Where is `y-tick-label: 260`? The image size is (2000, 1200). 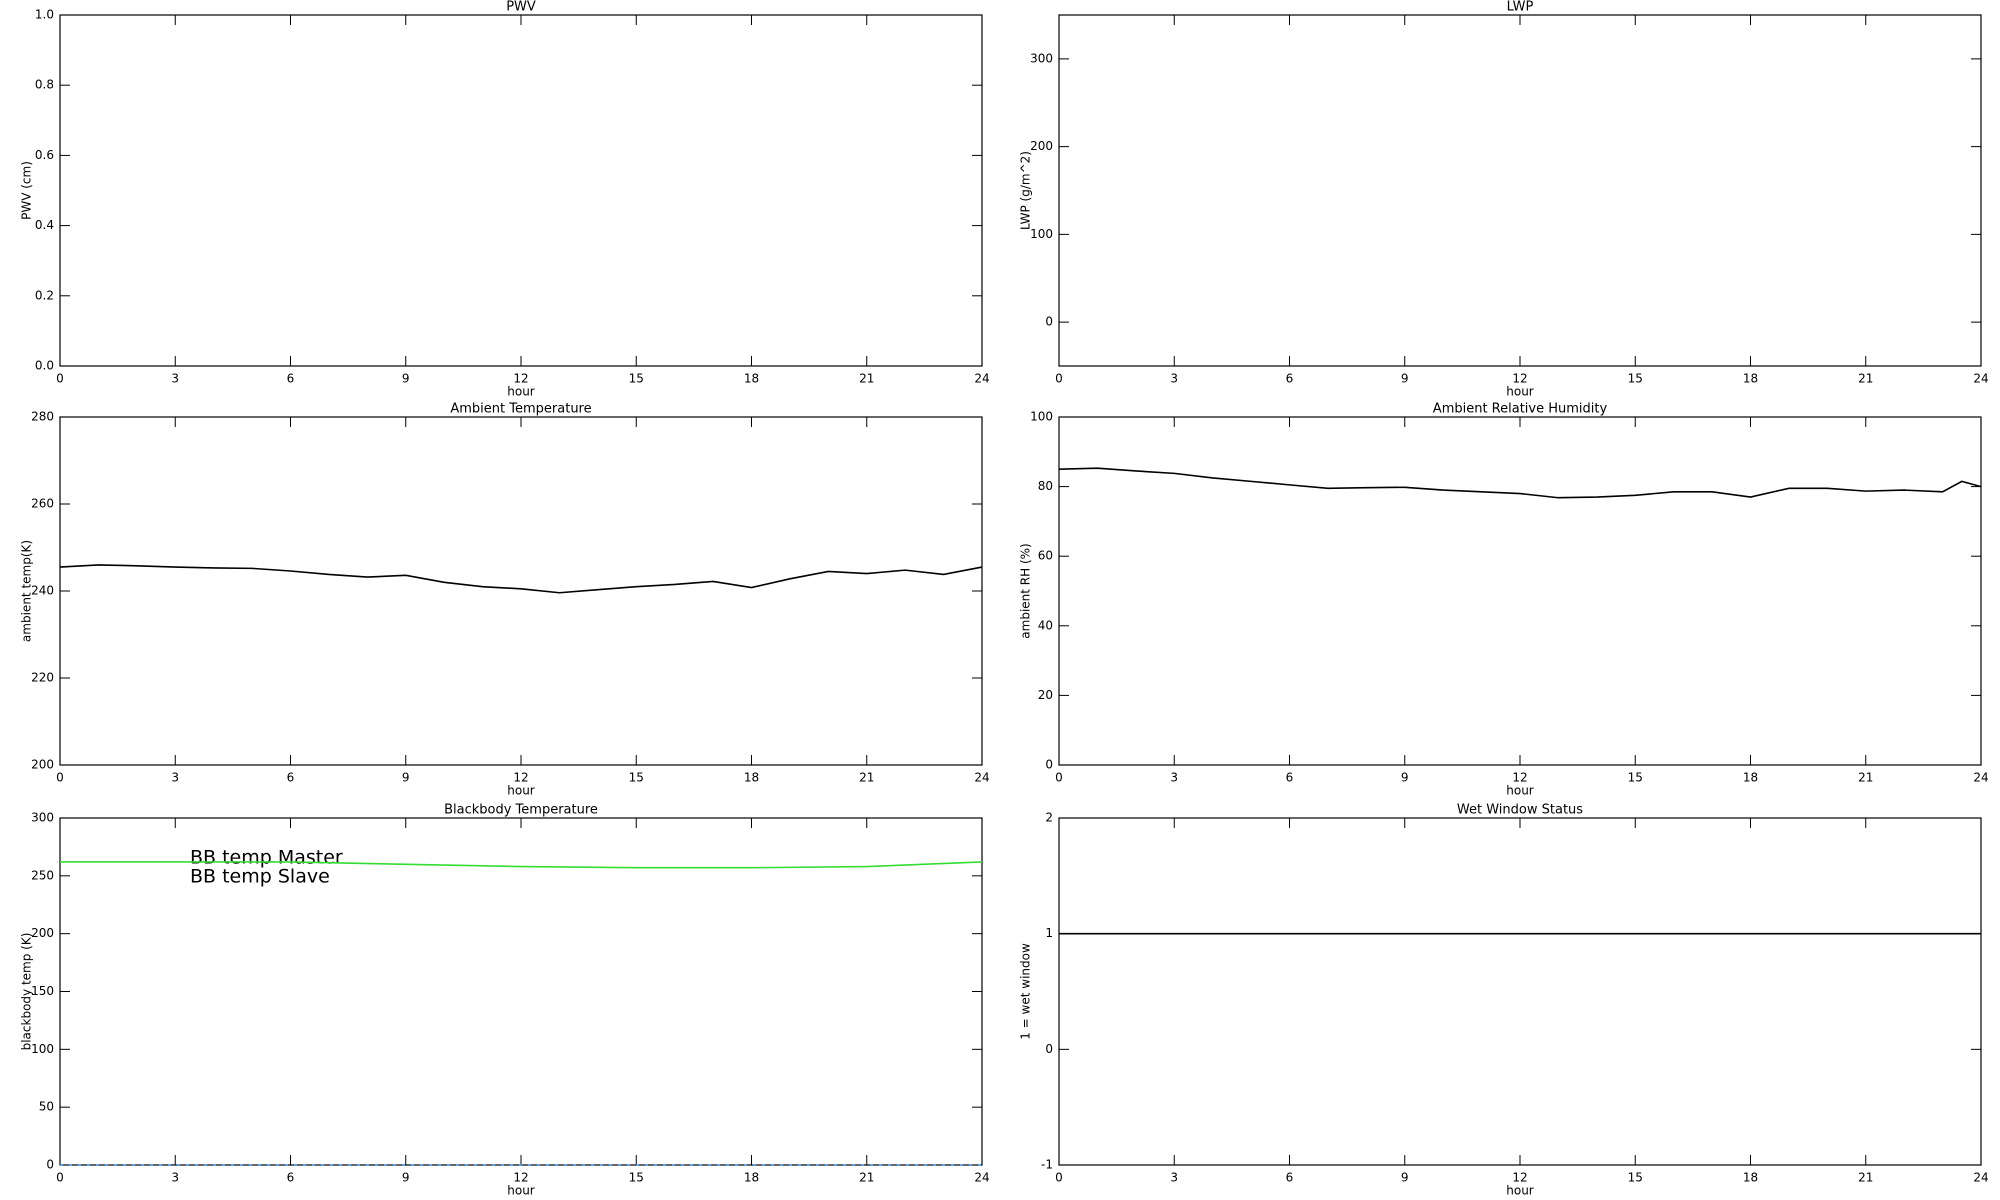
y-tick-label: 260 is located at coordinates (42, 504).